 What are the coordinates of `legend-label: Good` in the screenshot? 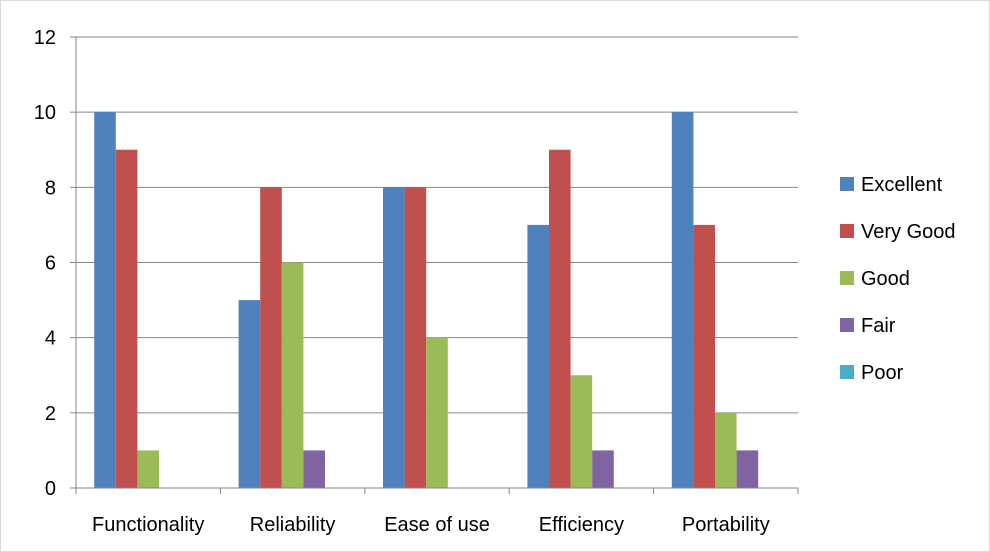 It's located at (885, 279).